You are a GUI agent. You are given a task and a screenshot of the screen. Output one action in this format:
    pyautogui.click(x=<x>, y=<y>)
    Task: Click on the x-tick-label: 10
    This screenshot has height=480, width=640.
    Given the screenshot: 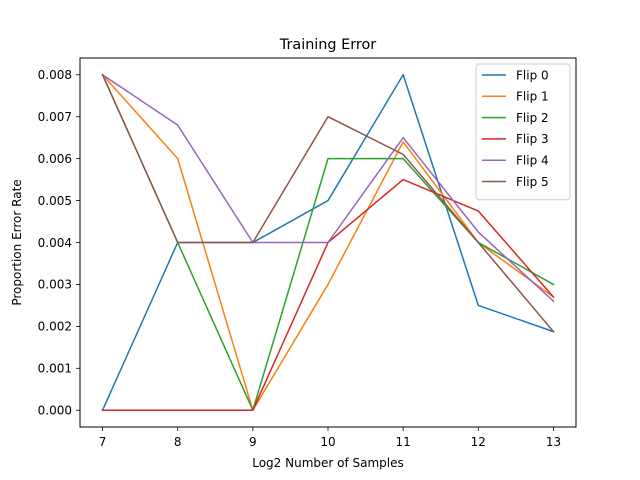 What is the action you would take?
    pyautogui.click(x=327, y=442)
    